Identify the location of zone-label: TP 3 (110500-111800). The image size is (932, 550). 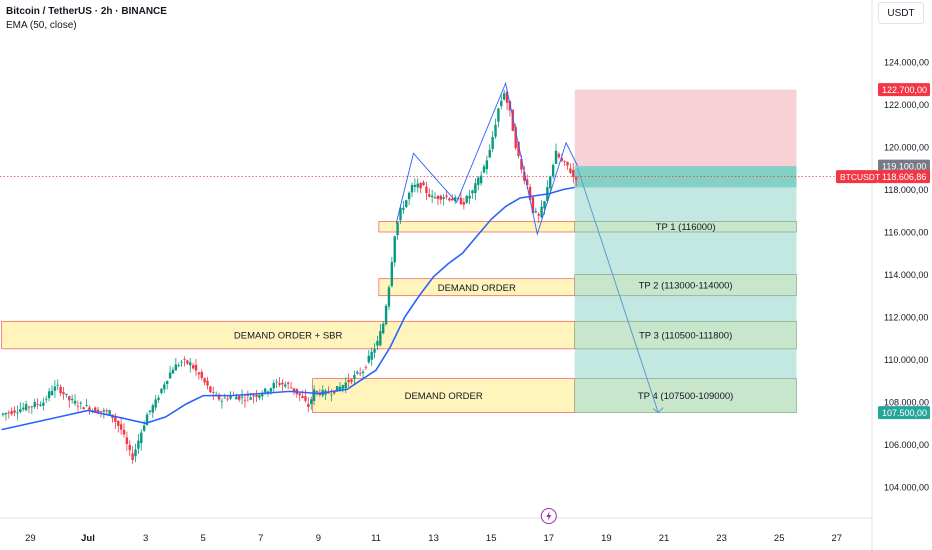
(685, 336).